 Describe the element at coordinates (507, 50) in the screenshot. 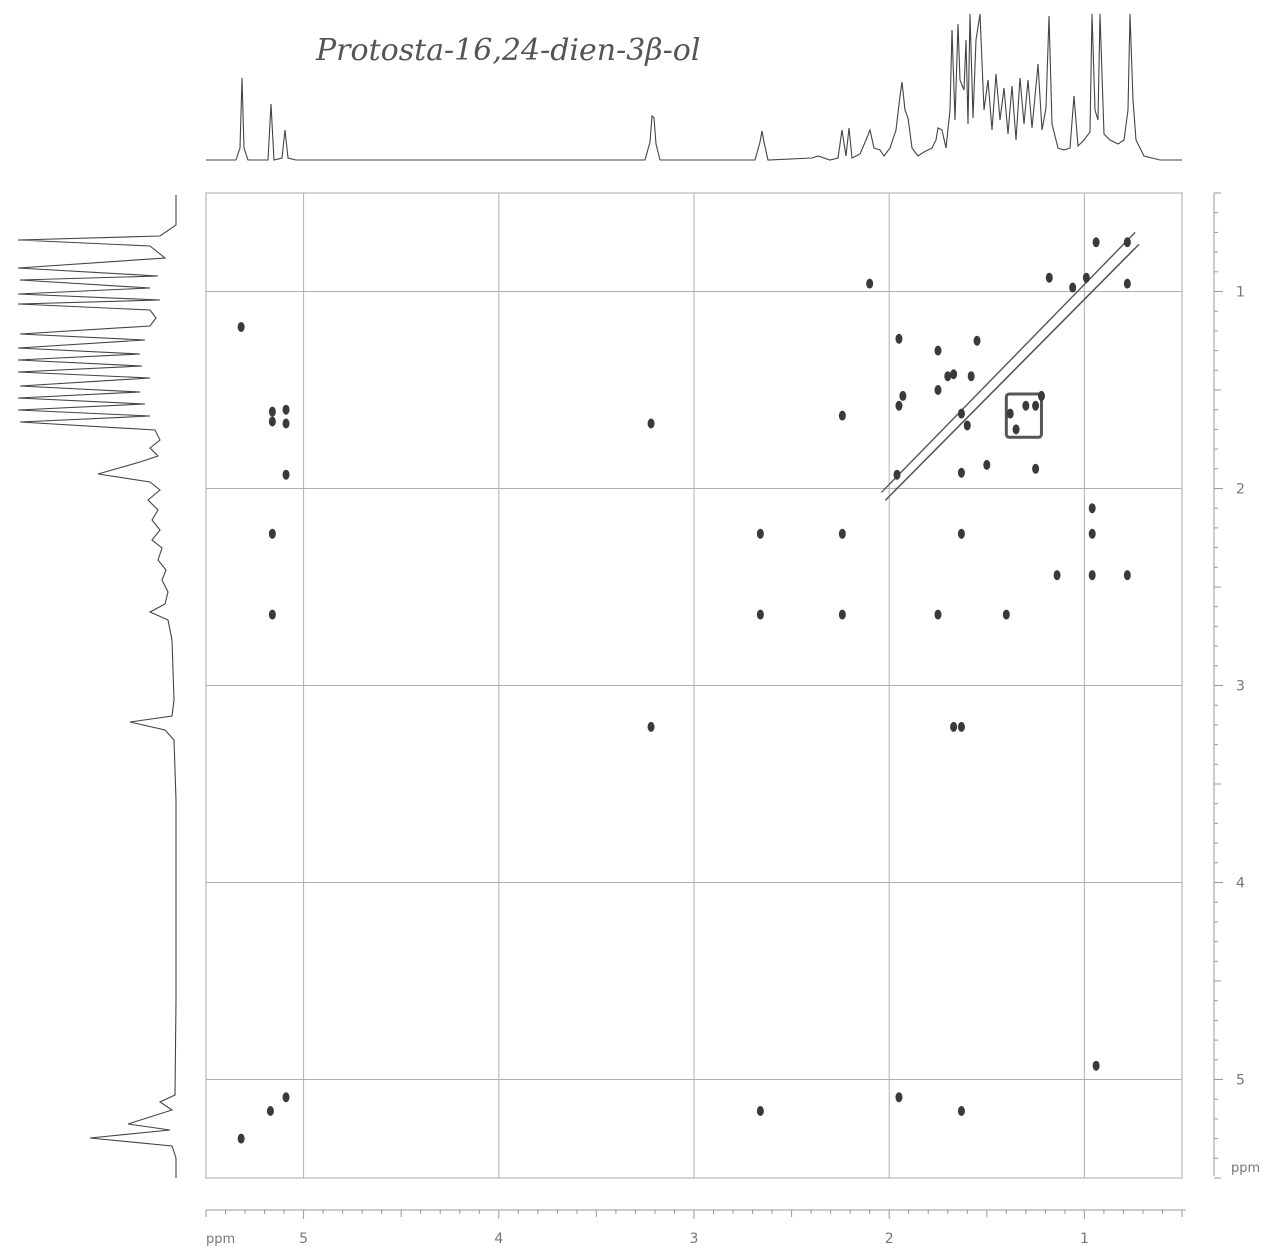

I see `chart-title: Protosta-16,24-dien-3β-ol` at that location.